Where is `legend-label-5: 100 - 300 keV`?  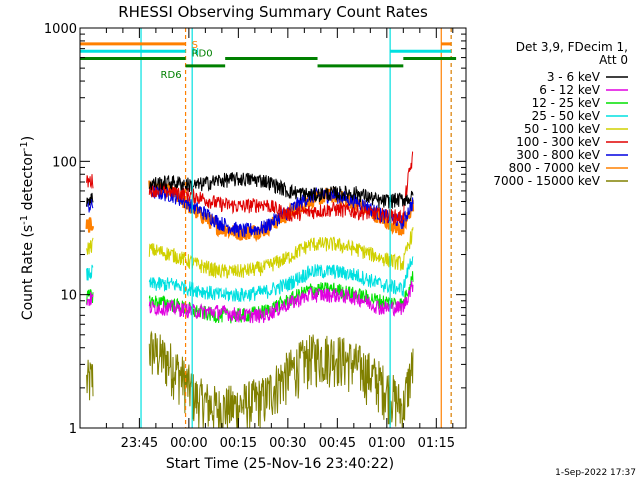 legend-label-5: 100 - 300 keV is located at coordinates (558, 142).